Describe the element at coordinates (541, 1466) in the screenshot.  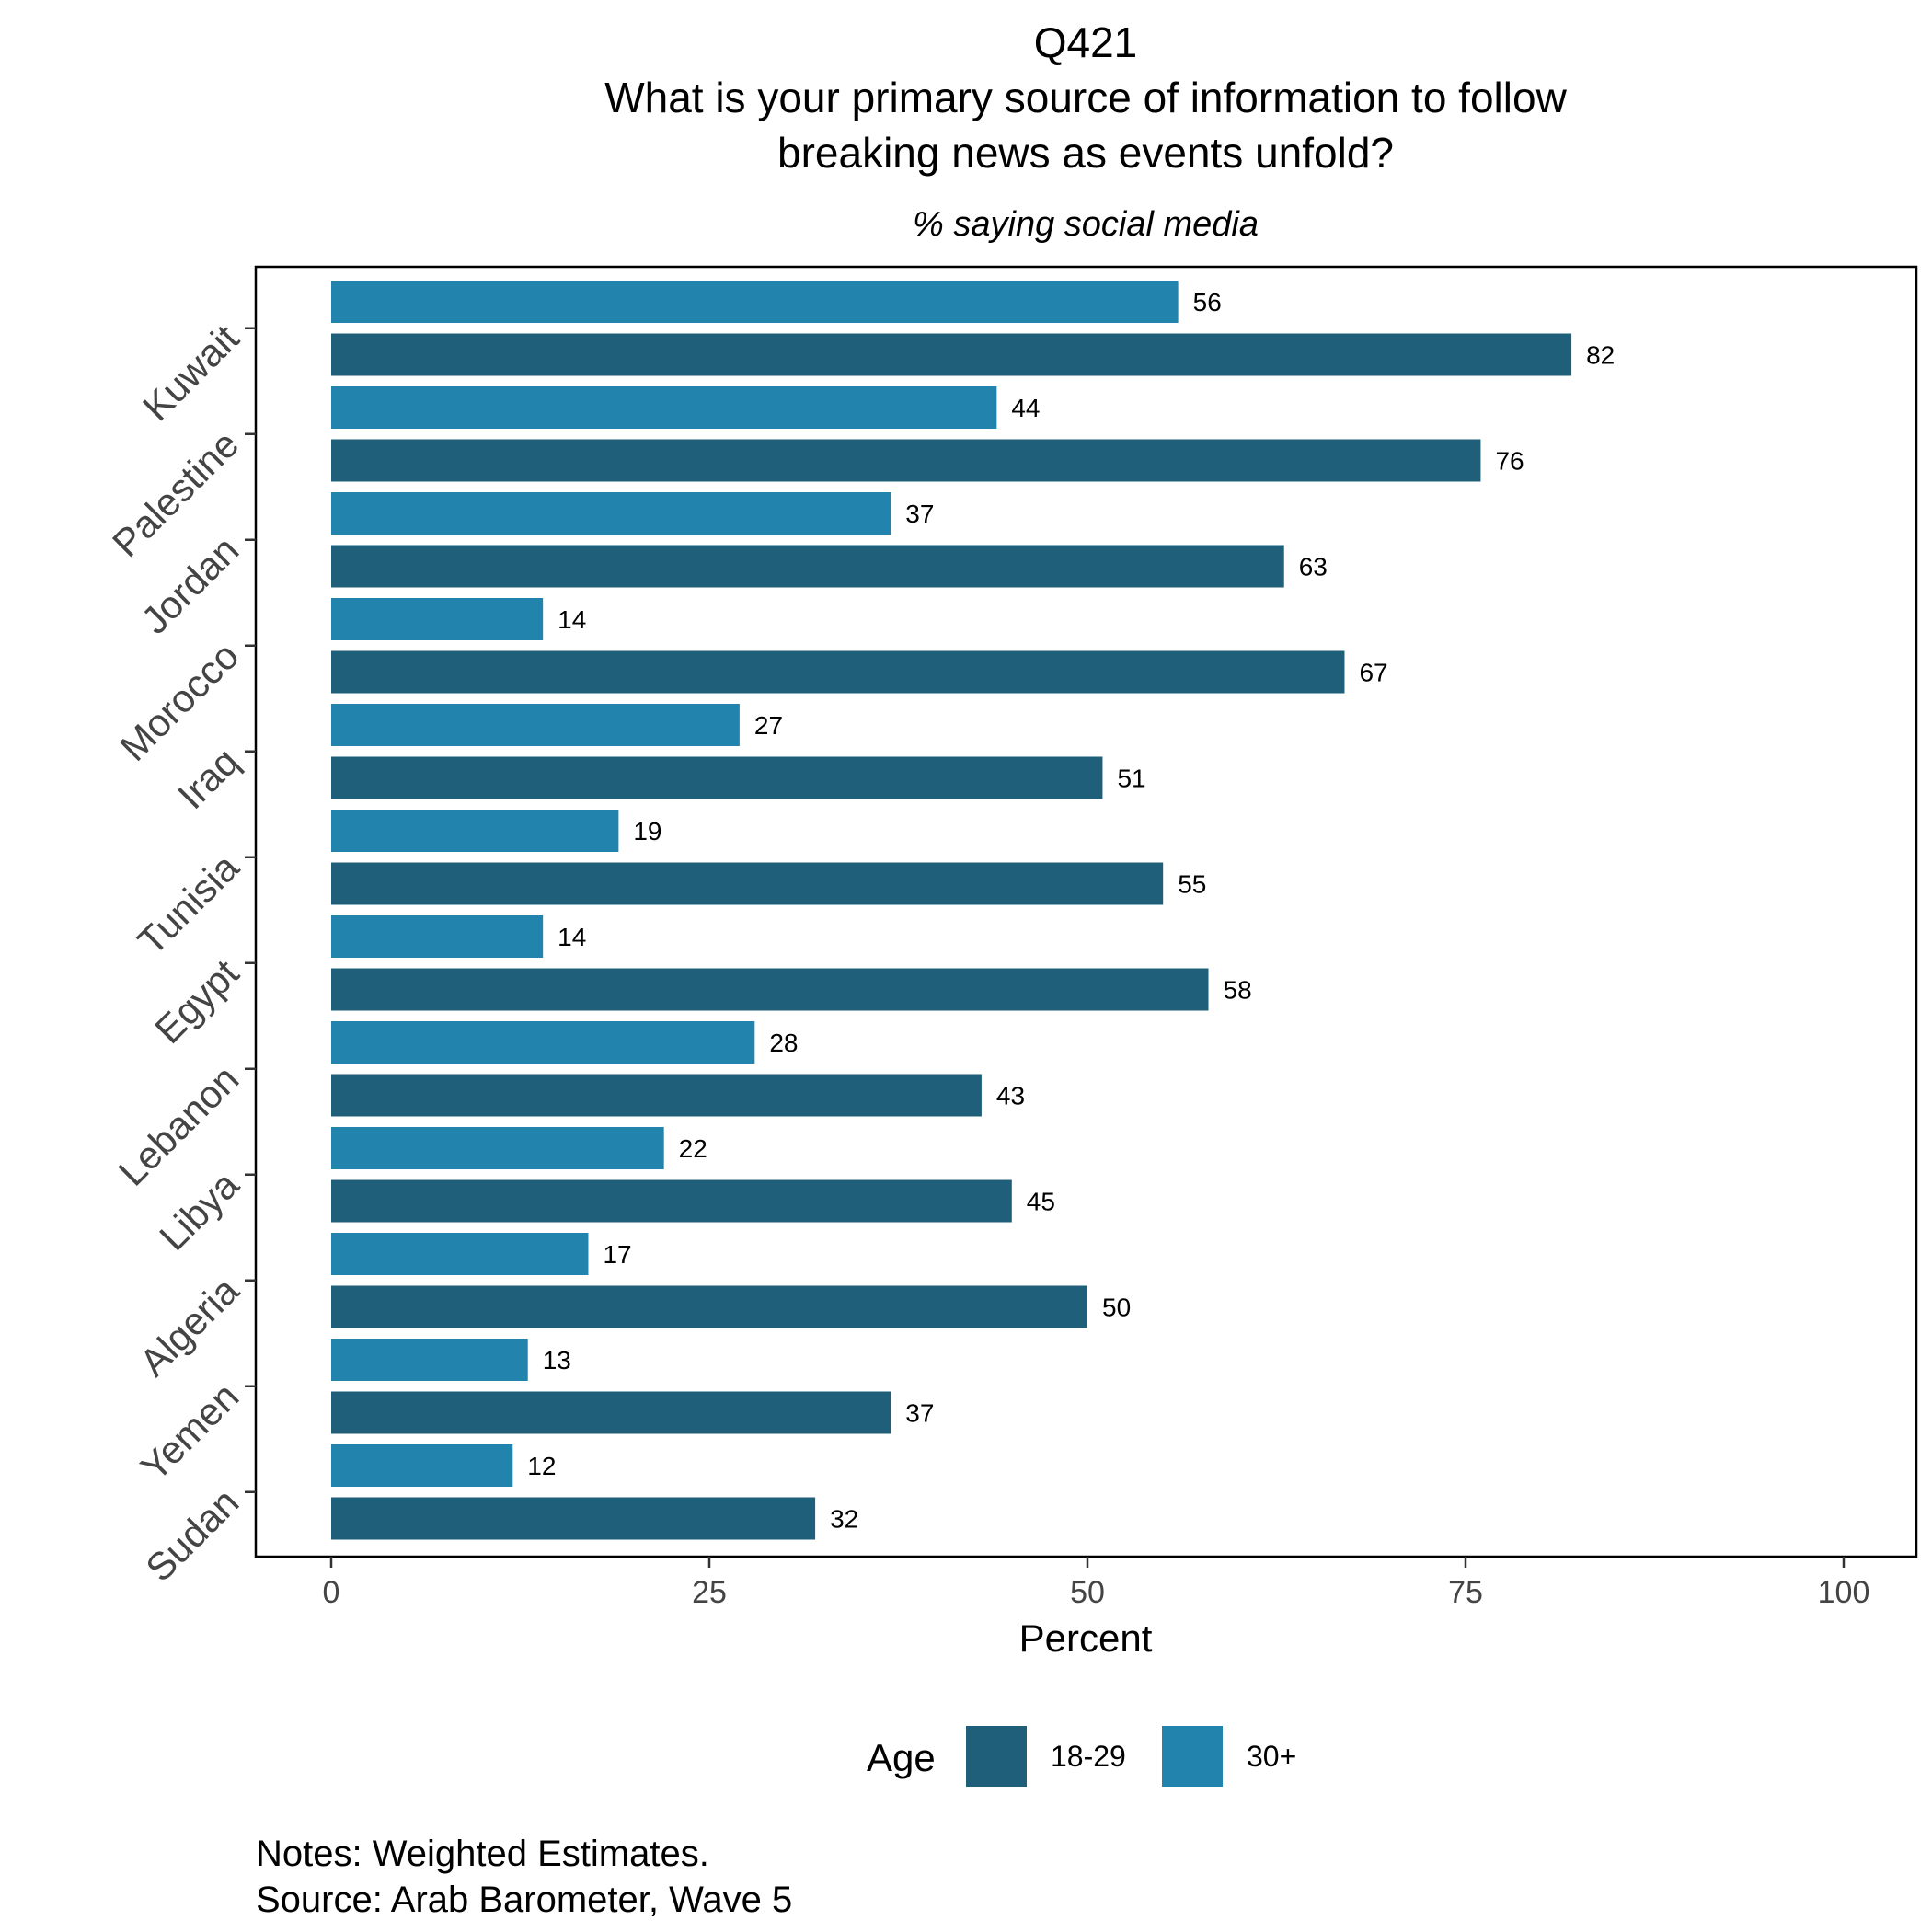
I see `data-label-sudan-30: 12` at that location.